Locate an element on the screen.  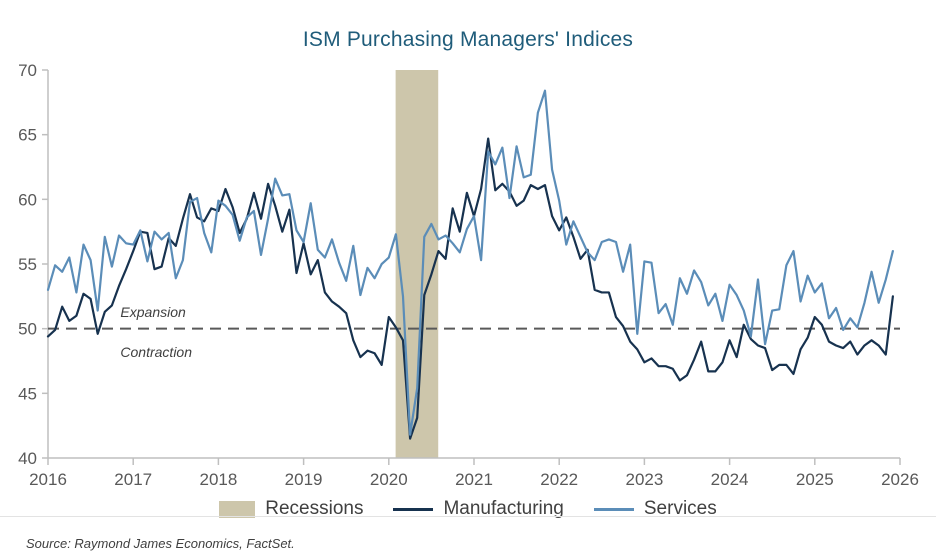
x-tick-label: 2024 is located at coordinates (730, 479).